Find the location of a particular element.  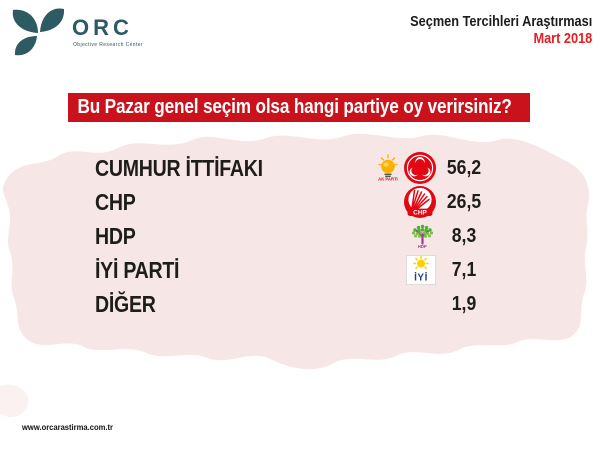

party-logo-cell: AK PARTİ is located at coordinates (405, 168).